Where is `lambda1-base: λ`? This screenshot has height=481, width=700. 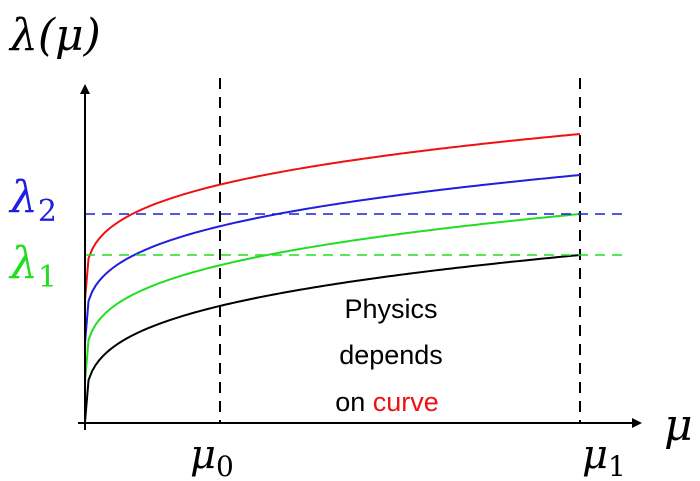
lambda1-base: λ is located at coordinates (23, 263).